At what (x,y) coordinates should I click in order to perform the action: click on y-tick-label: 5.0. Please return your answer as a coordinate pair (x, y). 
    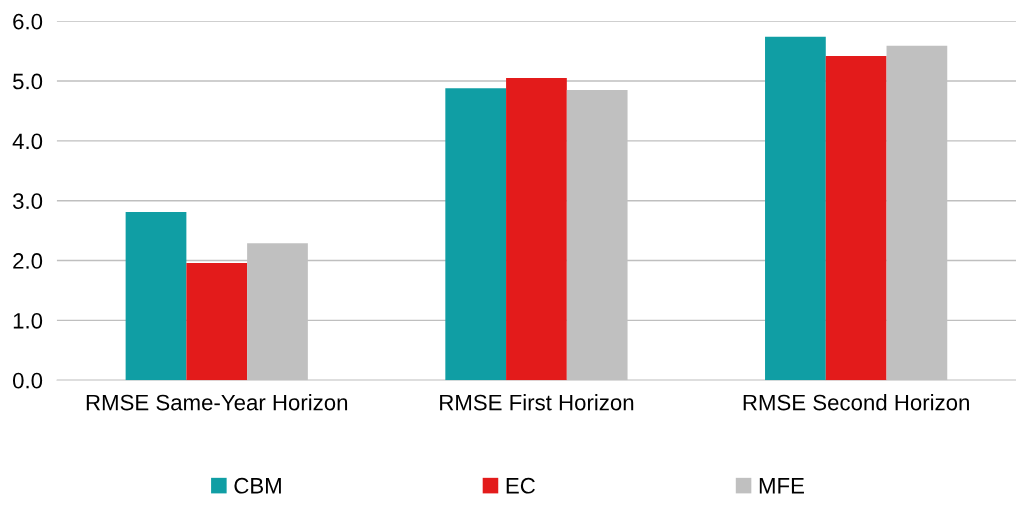
    Looking at the image, I should click on (28, 81).